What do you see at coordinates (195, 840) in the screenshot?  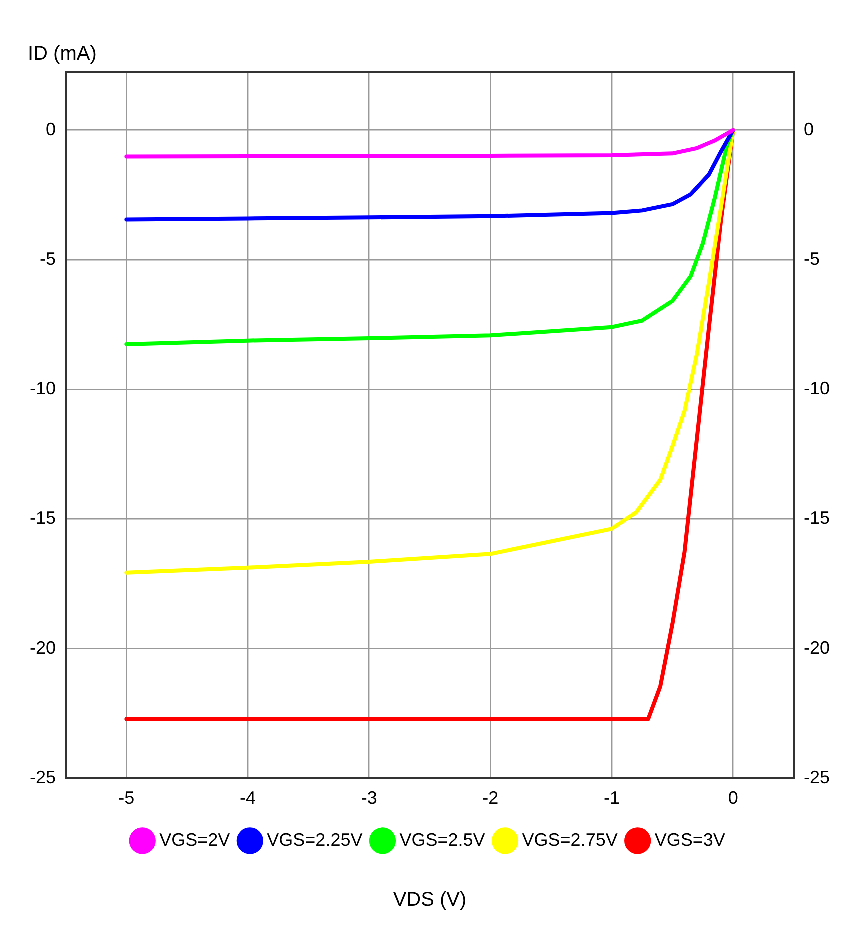 I see `legend-label: VGS=2V` at bounding box center [195, 840].